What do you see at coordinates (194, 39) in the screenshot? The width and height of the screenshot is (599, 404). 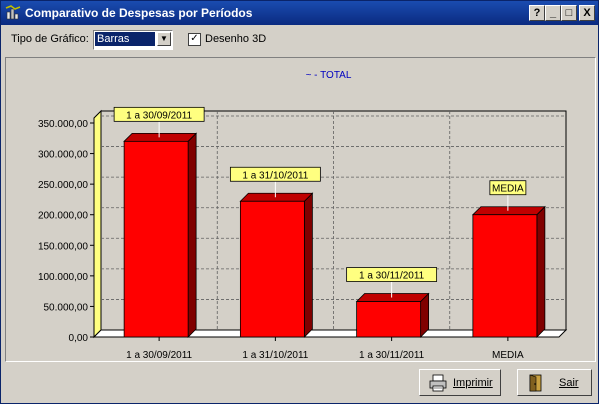 I see `draw3d-checkbox: ✓` at bounding box center [194, 39].